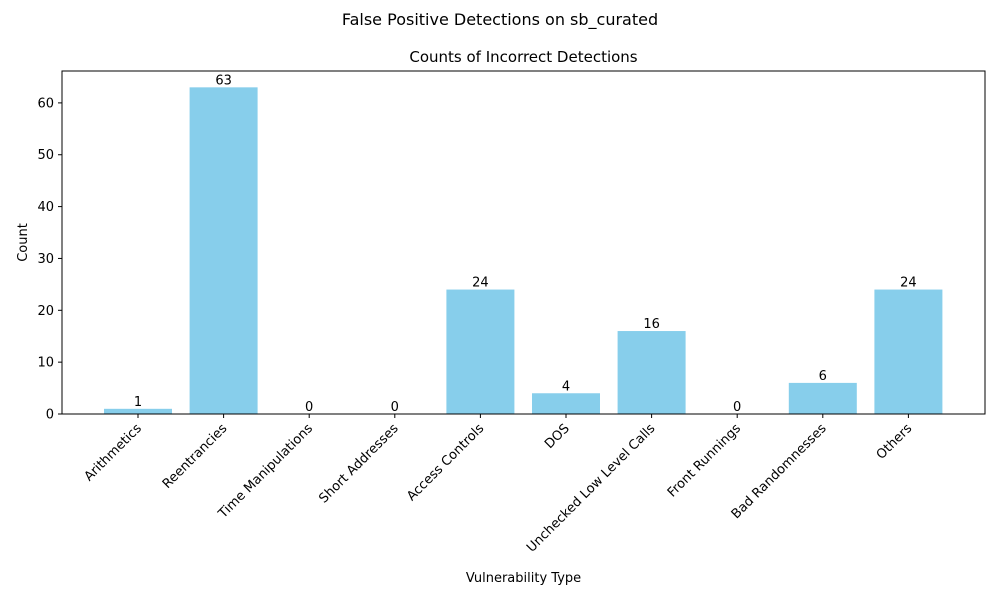 The height and width of the screenshot is (600, 1000). Describe the element at coordinates (358, 463) in the screenshot. I see `x-tick-label: Short Addresses` at that location.